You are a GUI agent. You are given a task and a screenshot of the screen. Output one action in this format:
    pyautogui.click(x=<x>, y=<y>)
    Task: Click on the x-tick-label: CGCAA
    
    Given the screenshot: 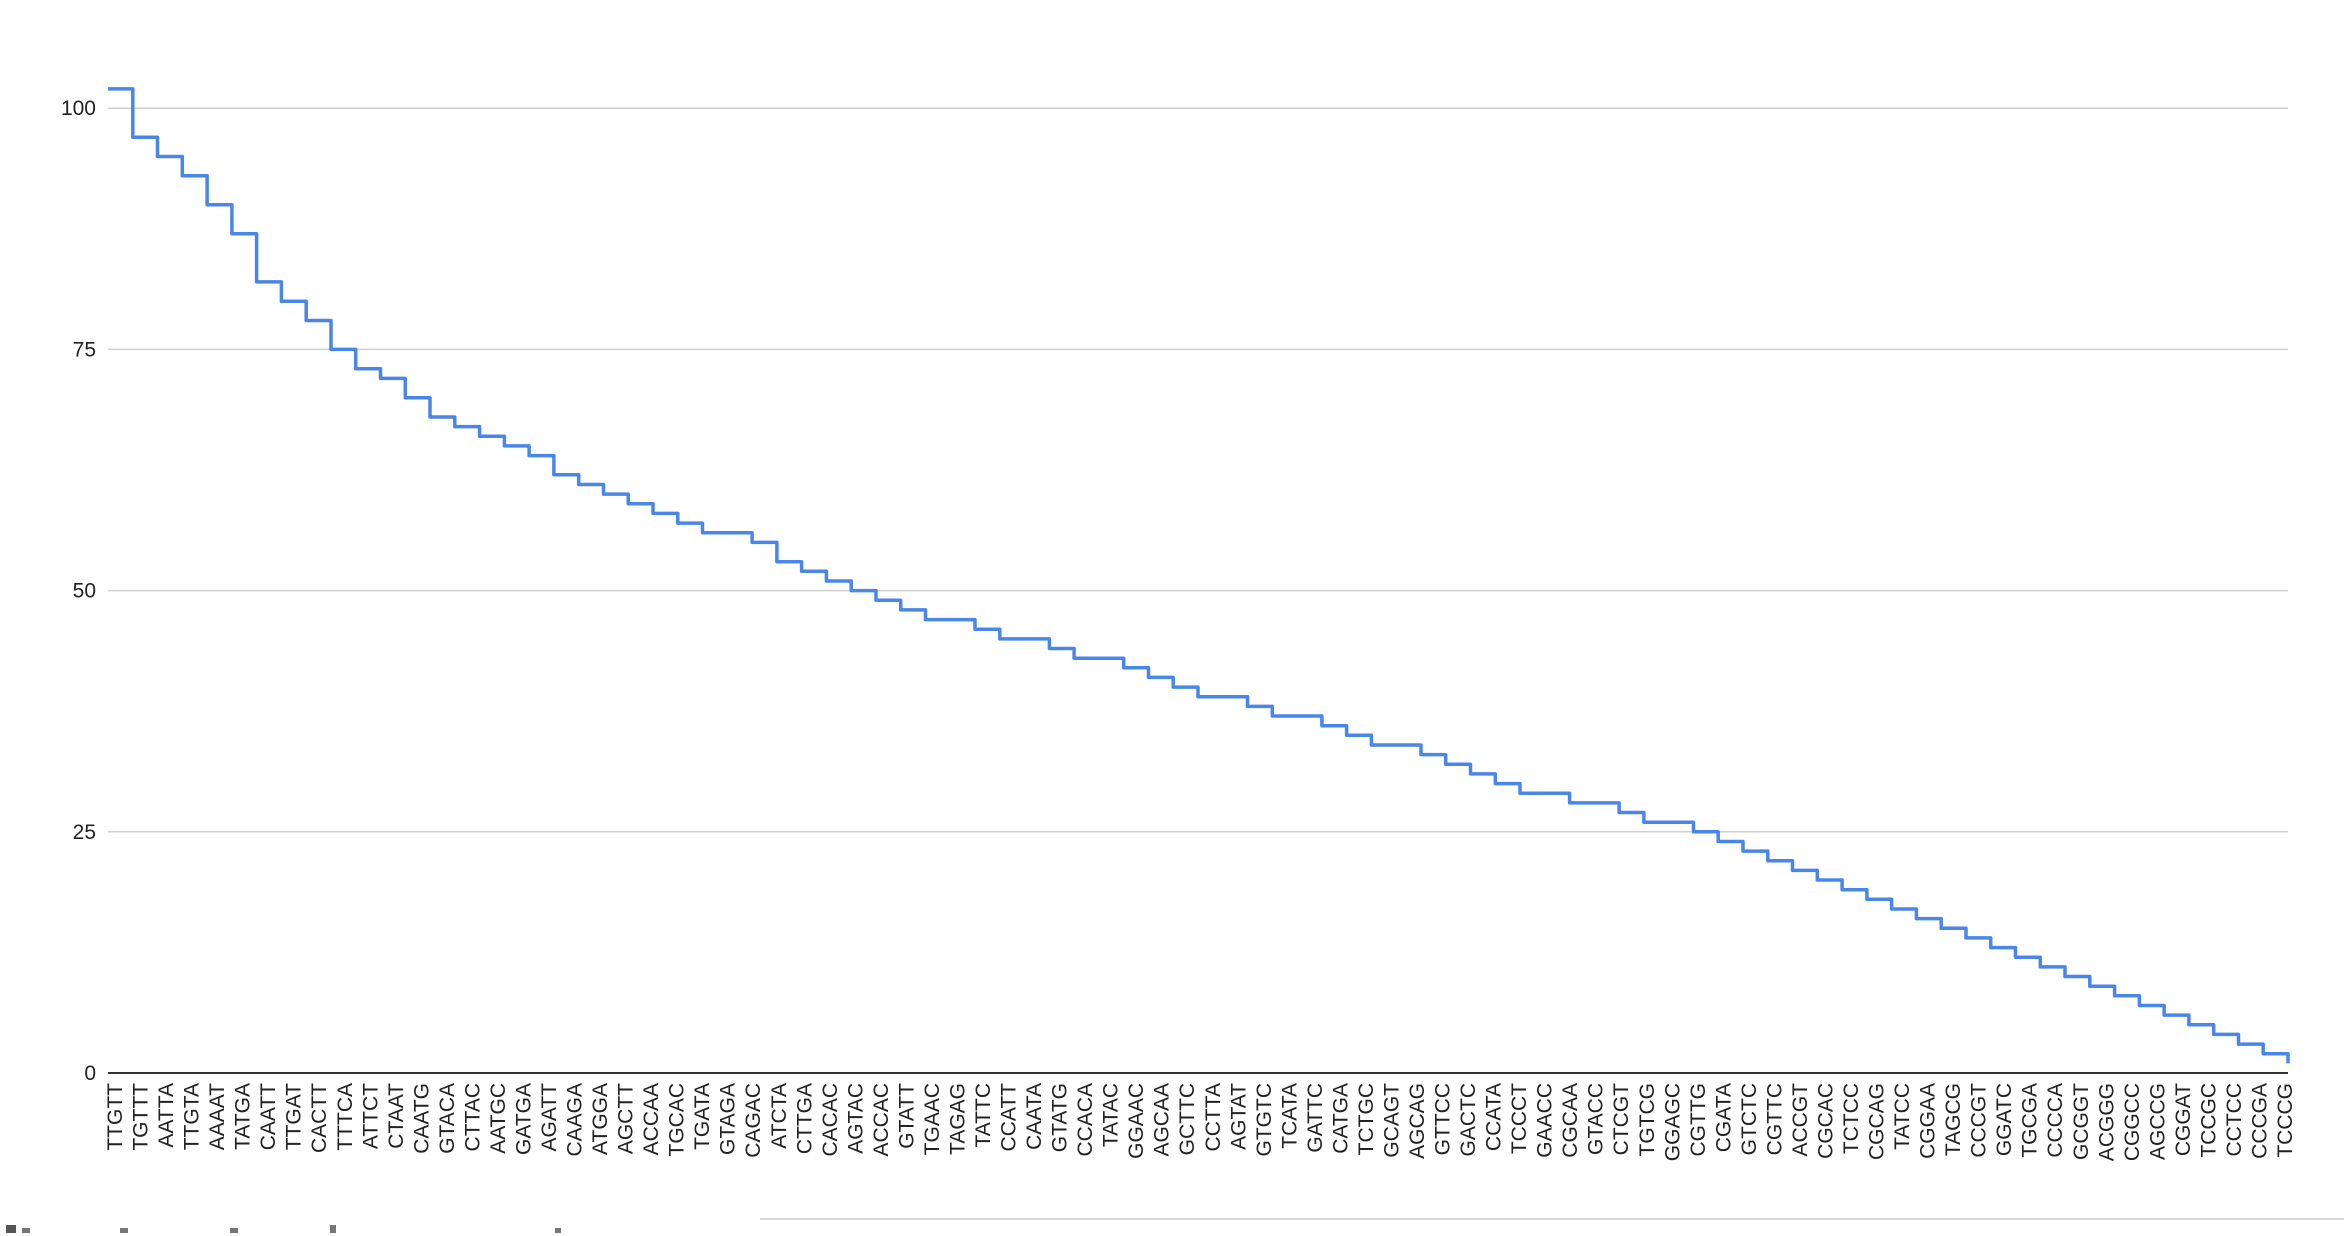 What is the action you would take?
    pyautogui.click(x=1570, y=1120)
    